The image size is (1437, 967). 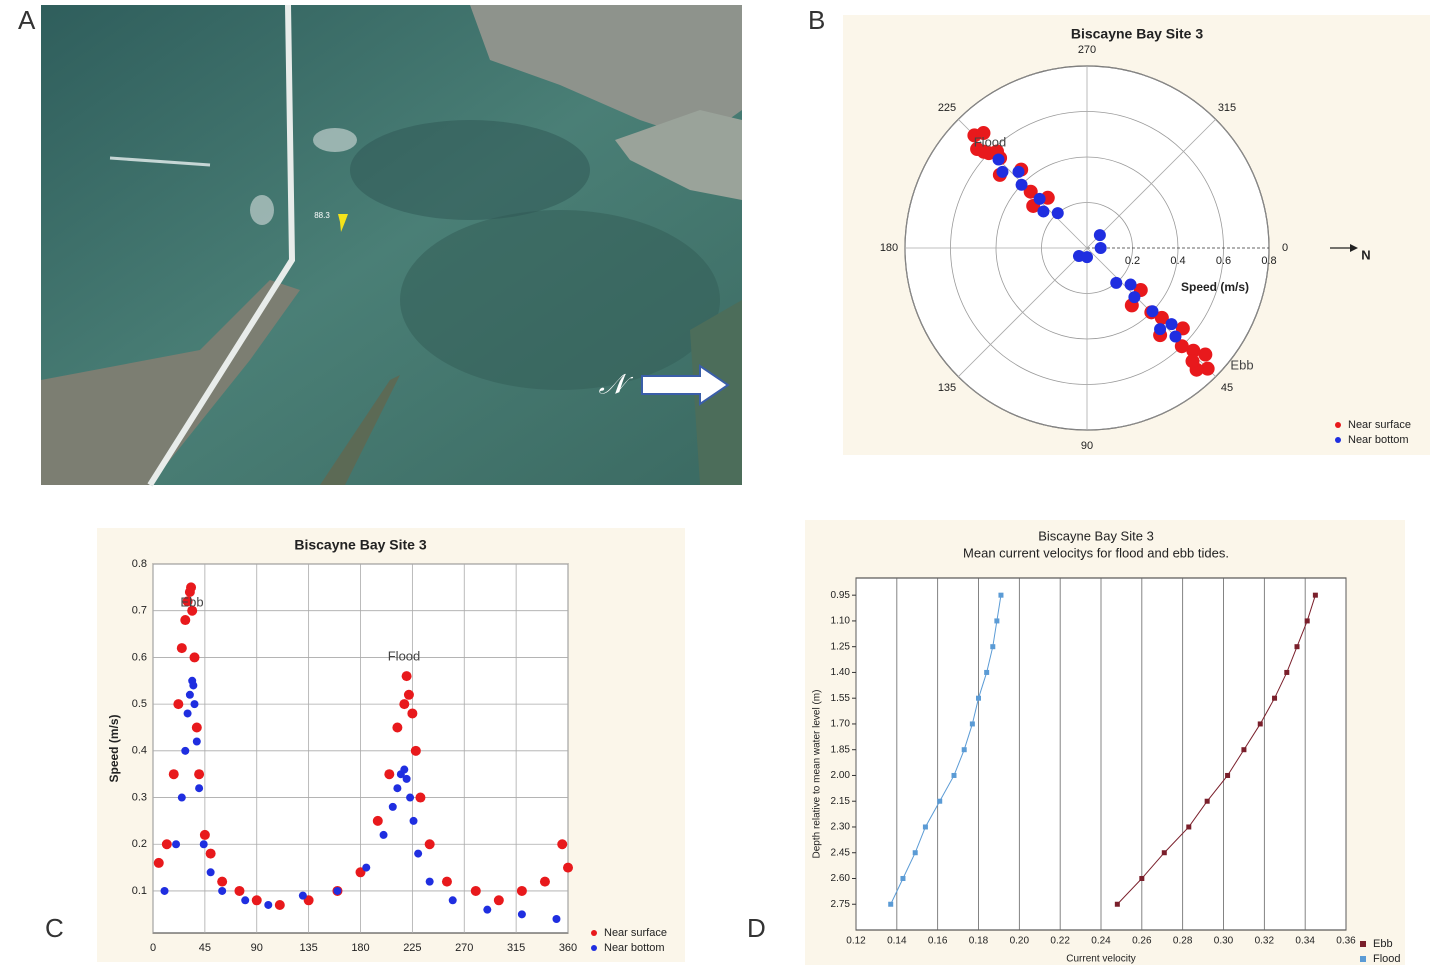 I want to click on angle-tick-label: 90, so click(x=1087, y=446).